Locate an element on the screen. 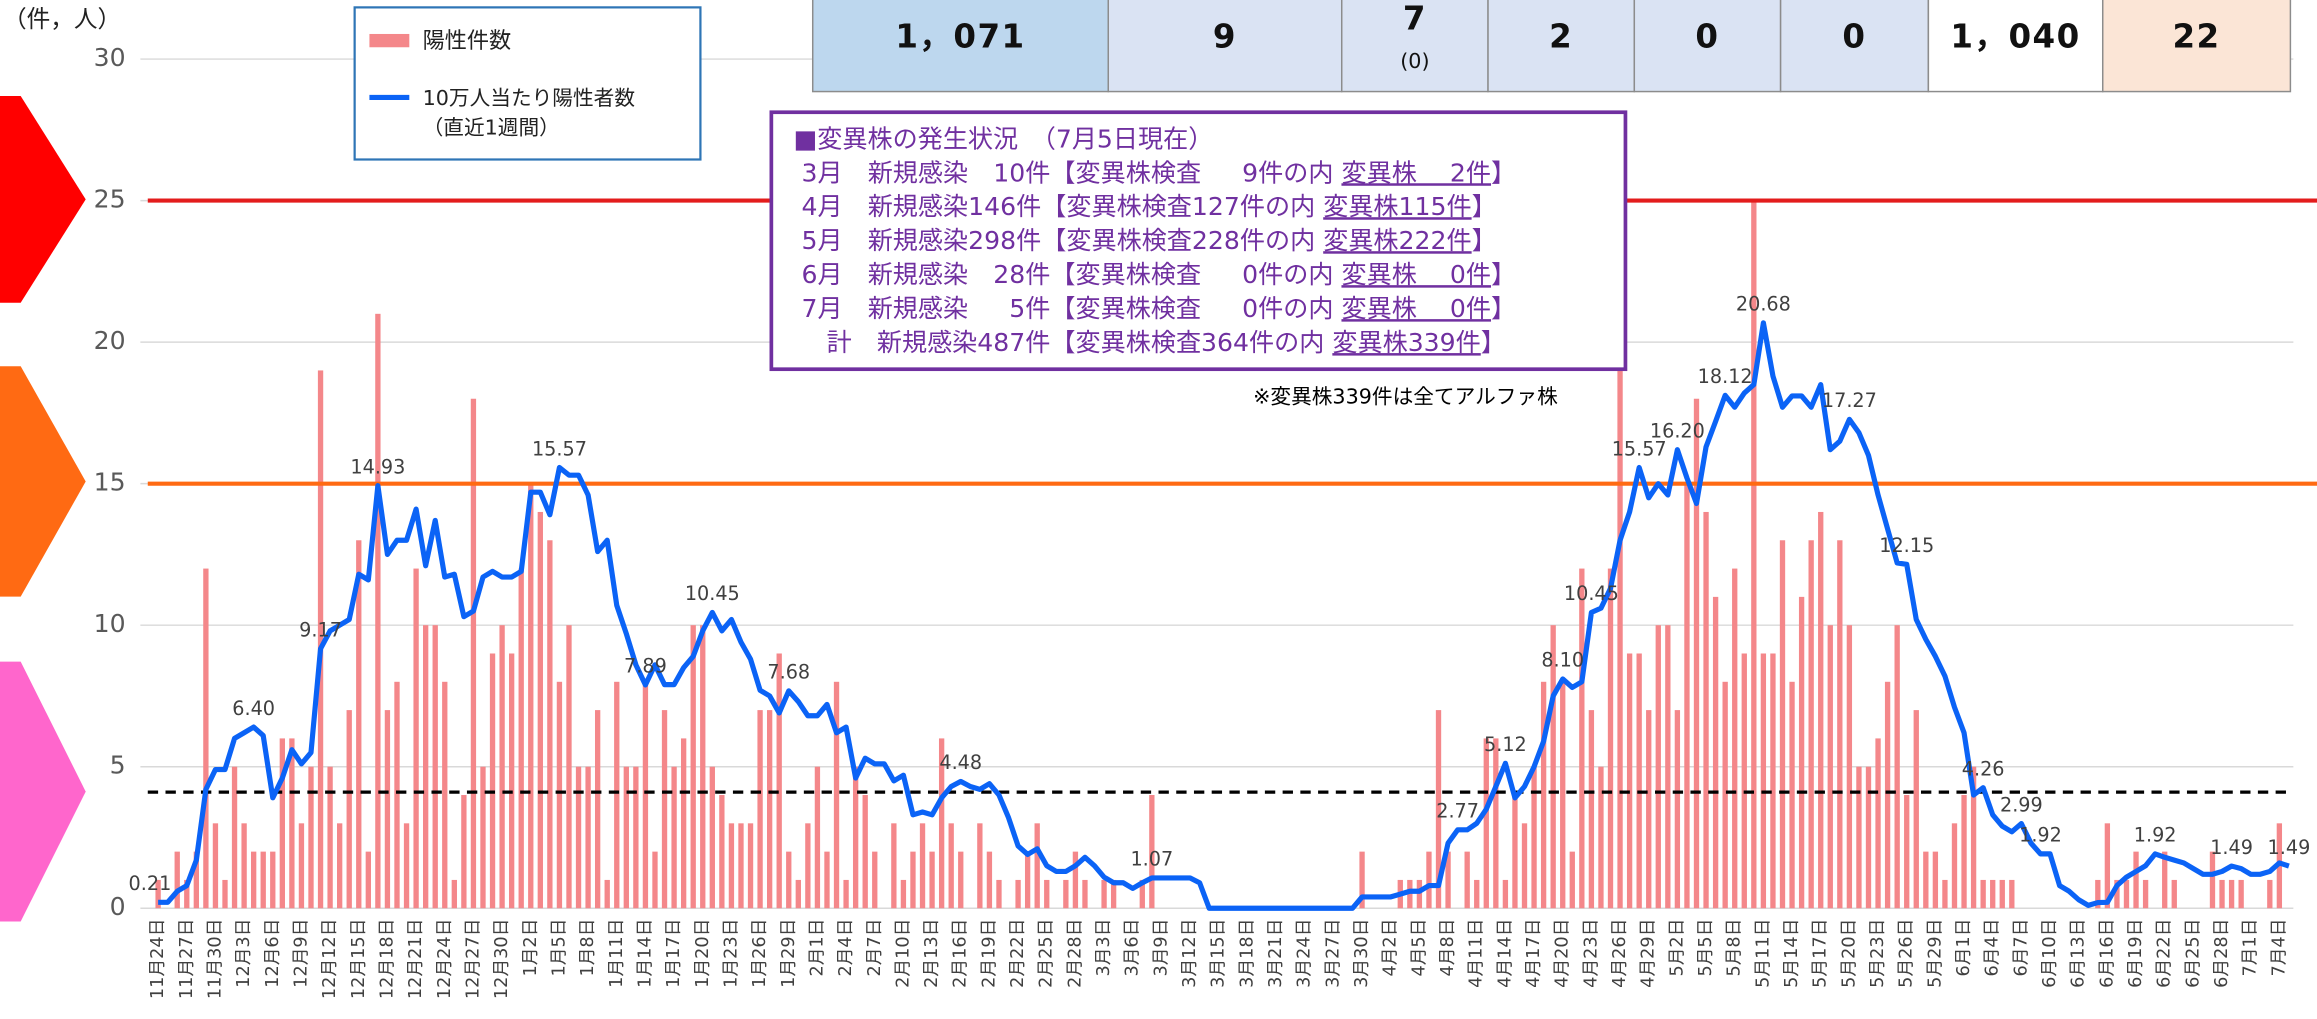 This screenshot has width=2317, height=1019. x-tick-label: 3月3日 is located at coordinates (1104, 948).